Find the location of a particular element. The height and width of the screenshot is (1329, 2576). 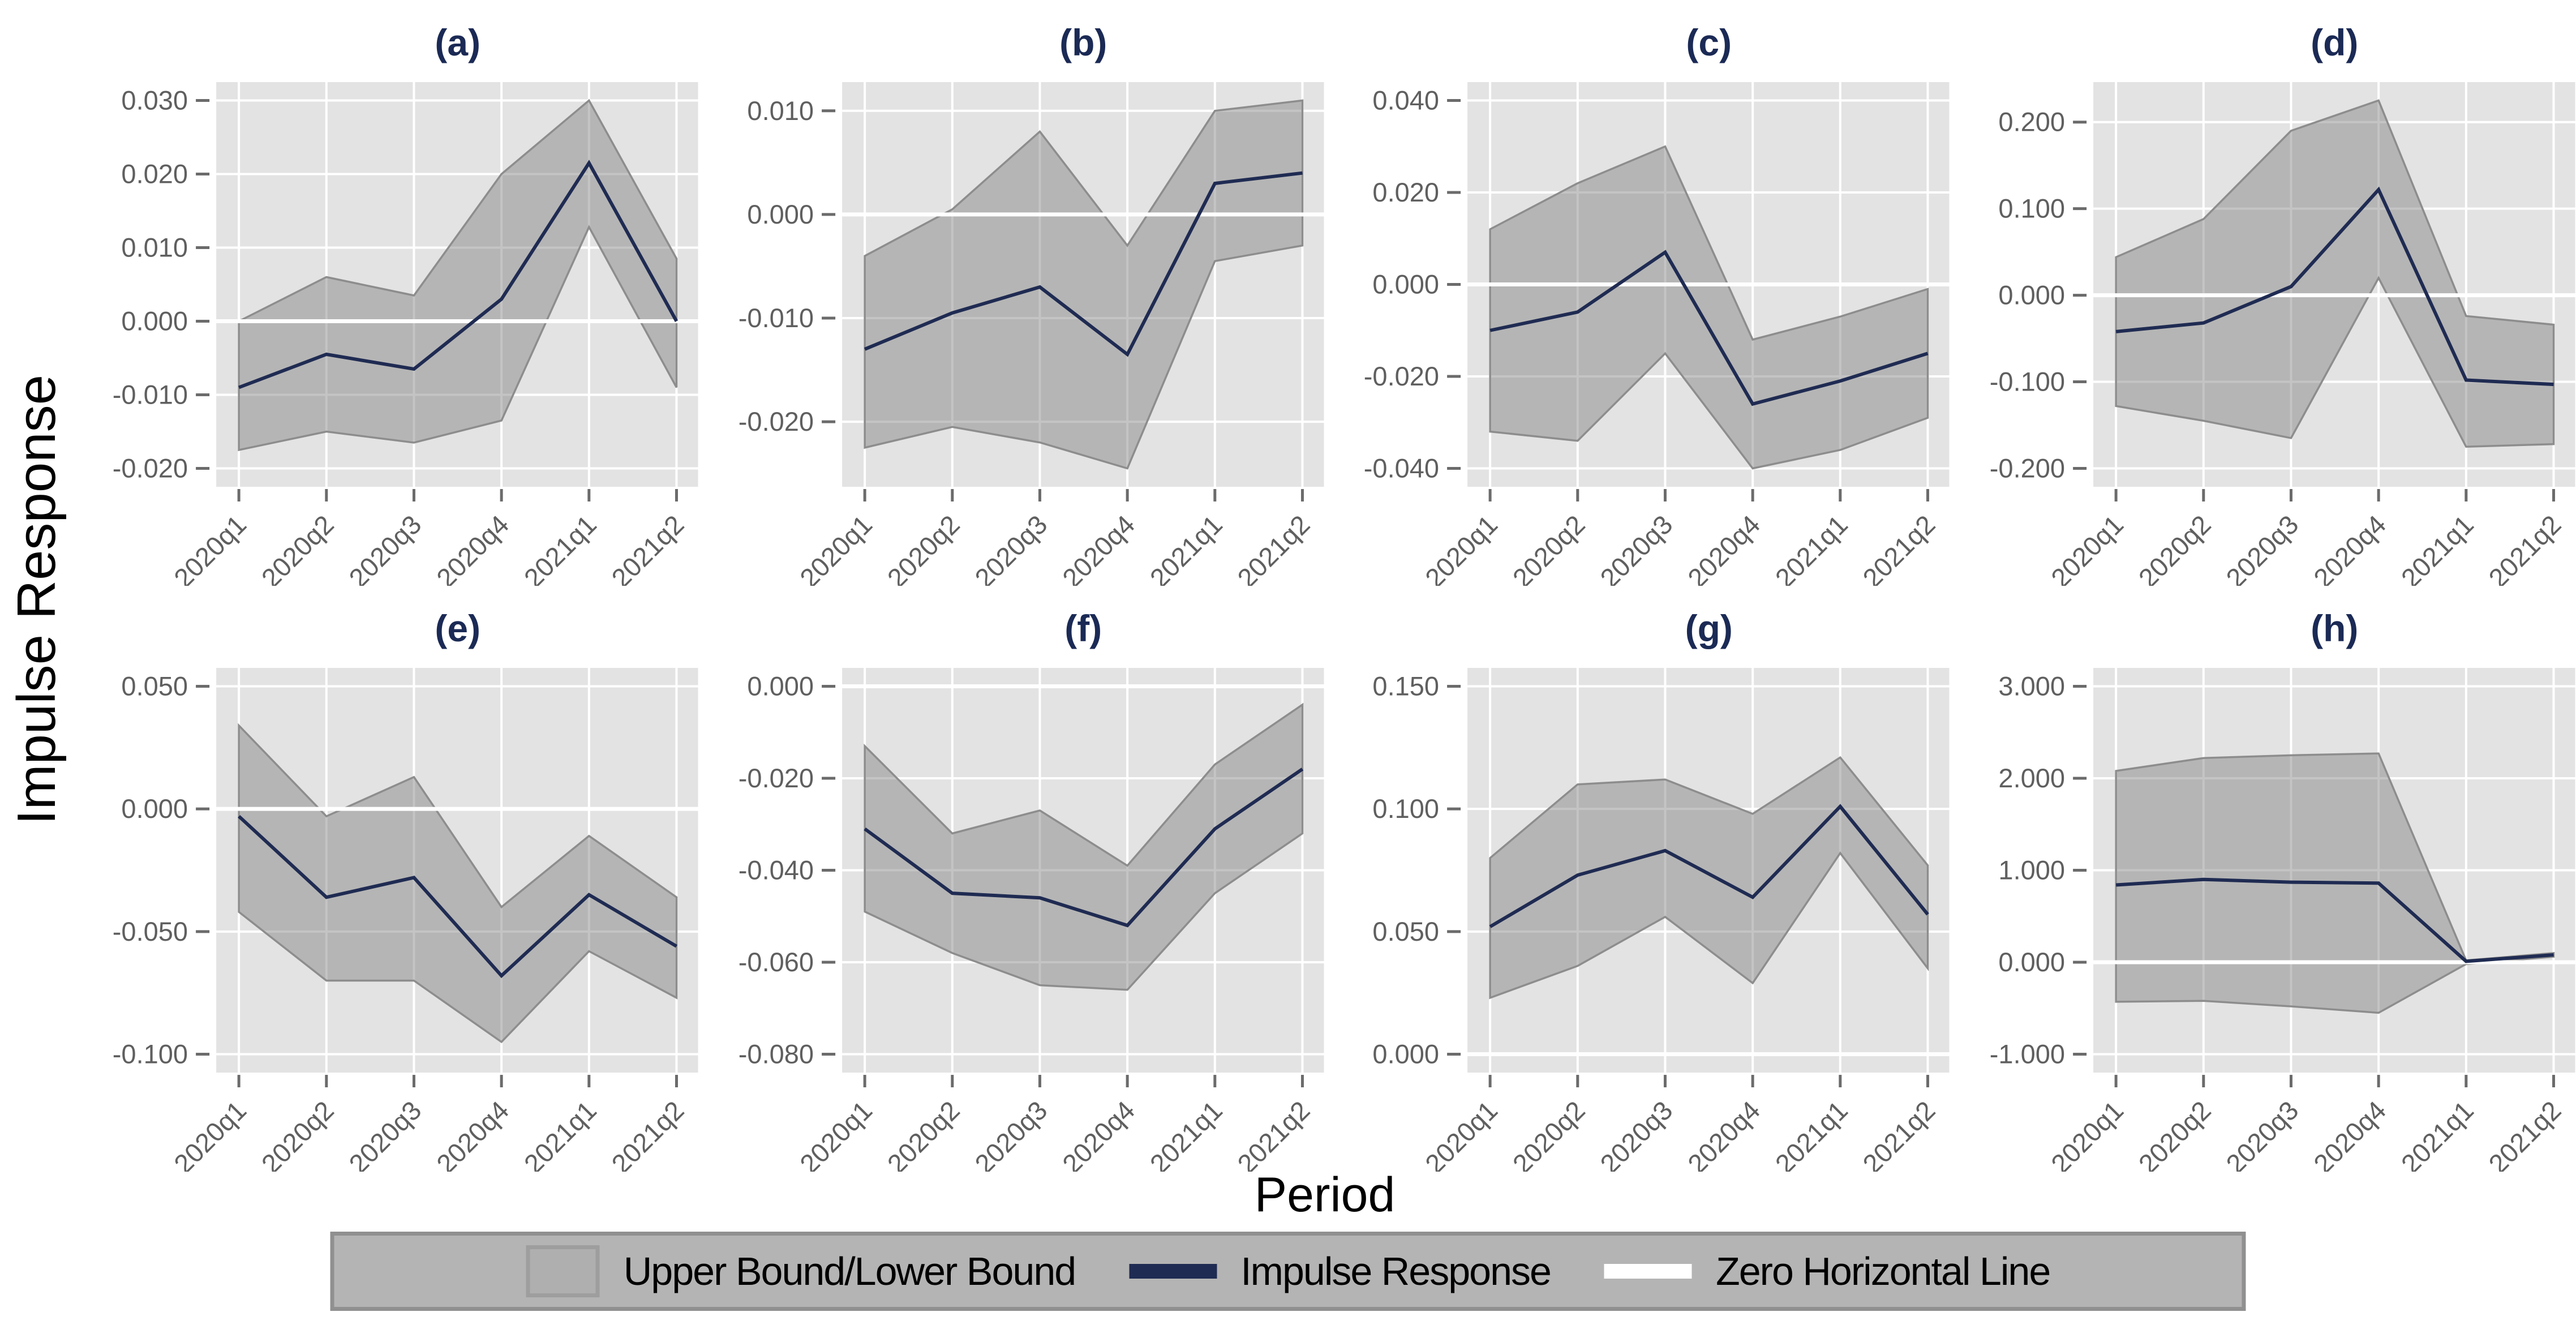

svg-text: 0.150 is located at coordinates (1406, 686).